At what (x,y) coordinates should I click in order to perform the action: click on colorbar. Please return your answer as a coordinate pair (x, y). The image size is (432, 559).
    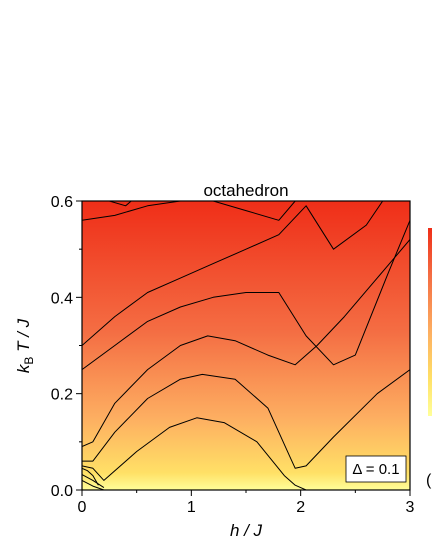
    Looking at the image, I should click on (430, 322).